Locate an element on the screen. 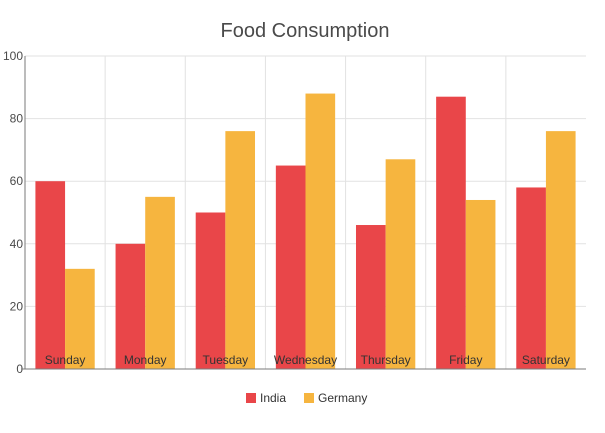 The height and width of the screenshot is (433, 605). x-tick-label: Thursday is located at coordinates (386, 360).